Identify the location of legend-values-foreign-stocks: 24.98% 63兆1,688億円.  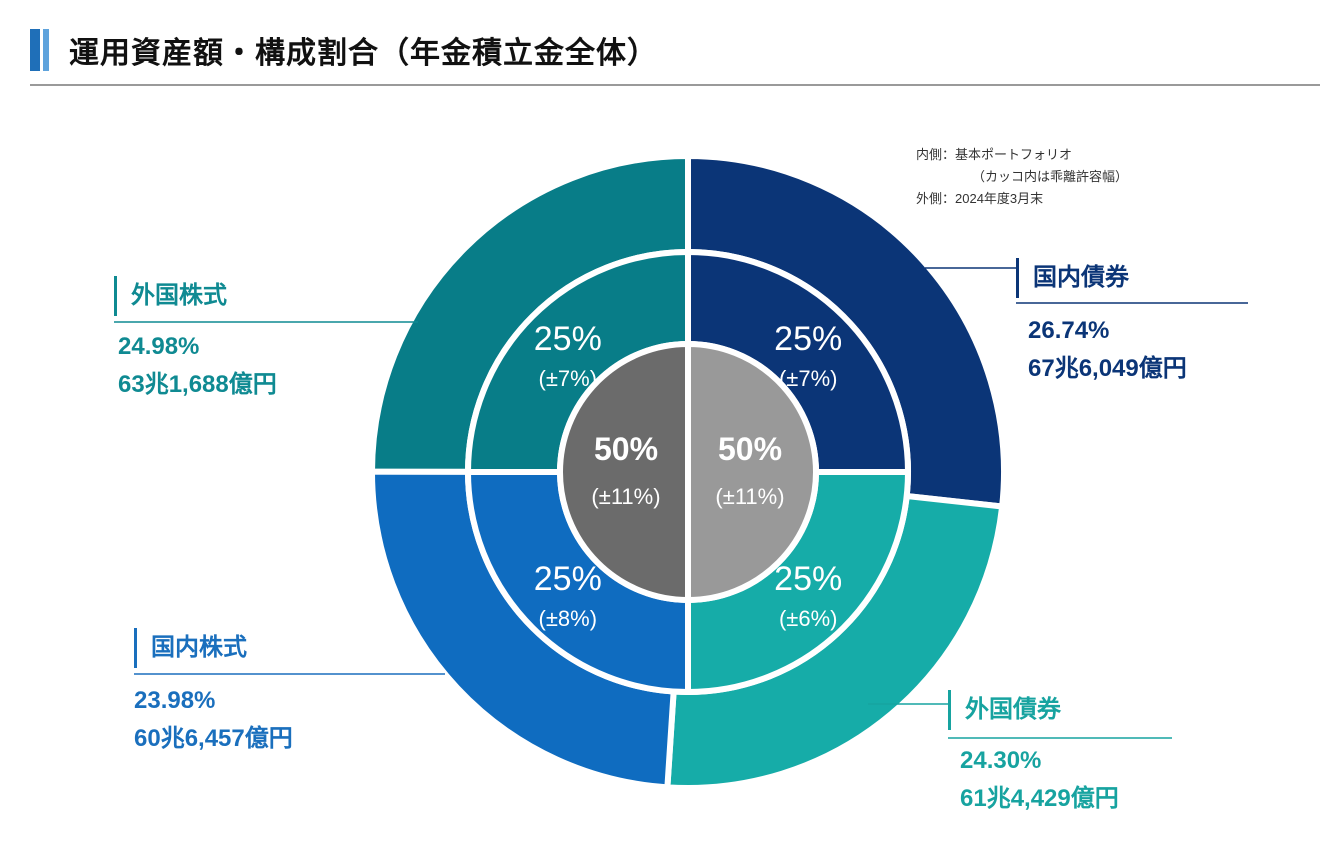
(197, 366).